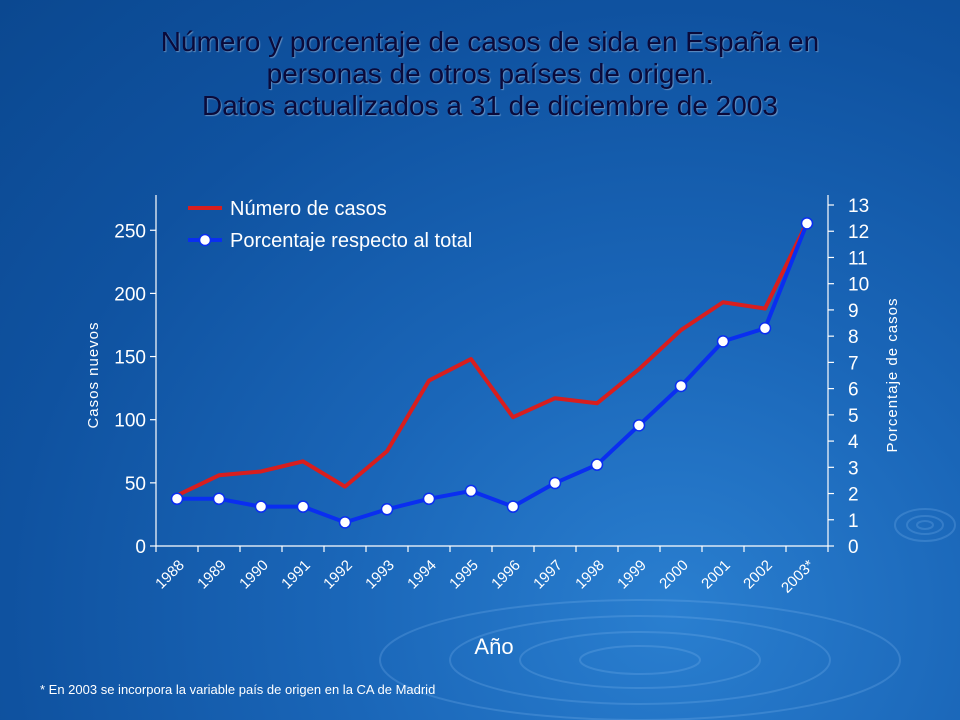 This screenshot has height=720, width=960. I want to click on y-axis-title: Casos nuevos, so click(93, 374).